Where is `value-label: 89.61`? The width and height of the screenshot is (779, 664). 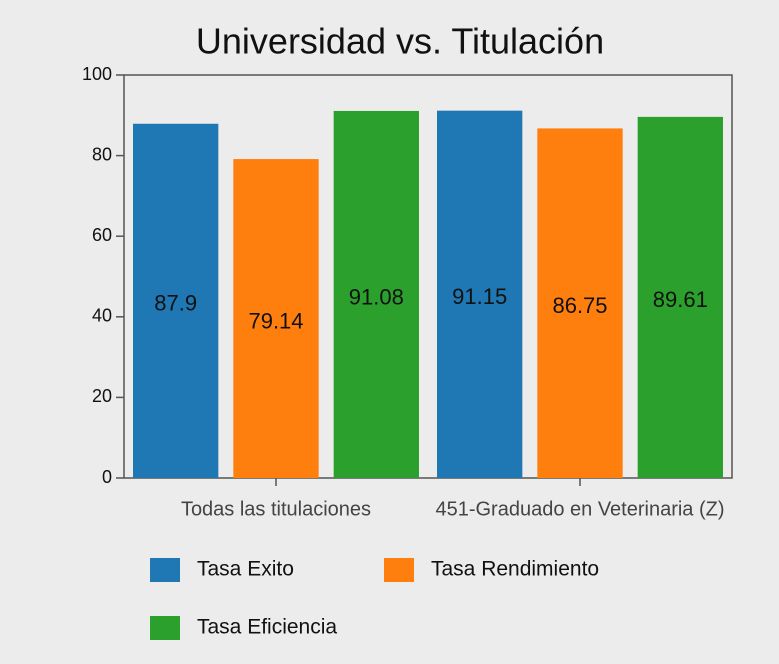
value-label: 89.61 is located at coordinates (680, 299).